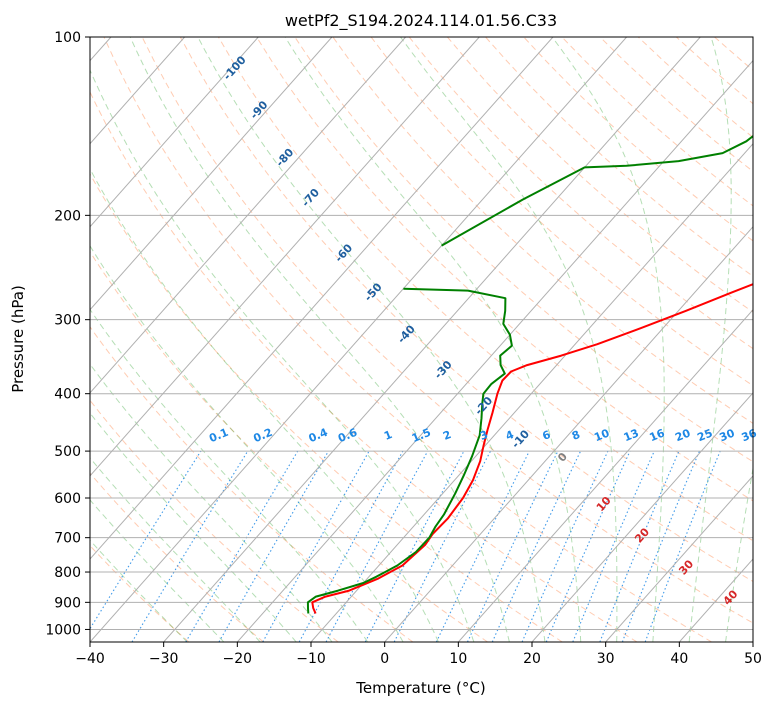 This screenshot has width=775, height=708. What do you see at coordinates (657, 435) in the screenshot?
I see `mixing-ratio-label: 16` at bounding box center [657, 435].